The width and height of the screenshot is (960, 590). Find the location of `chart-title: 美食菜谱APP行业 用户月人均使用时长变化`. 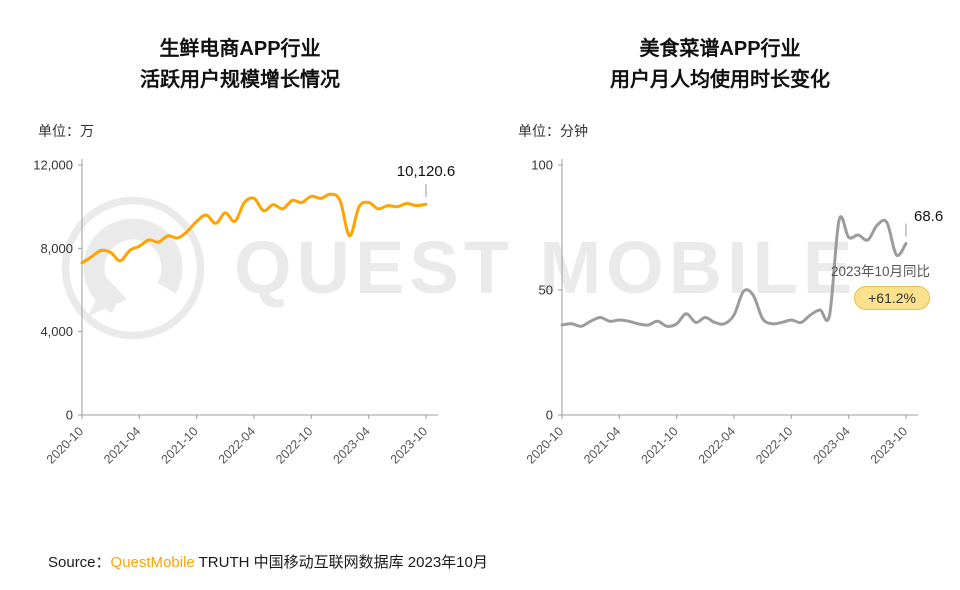

chart-title: 美食菜谱APP行业 用户月人均使用时长变化 is located at coordinates (720, 64).